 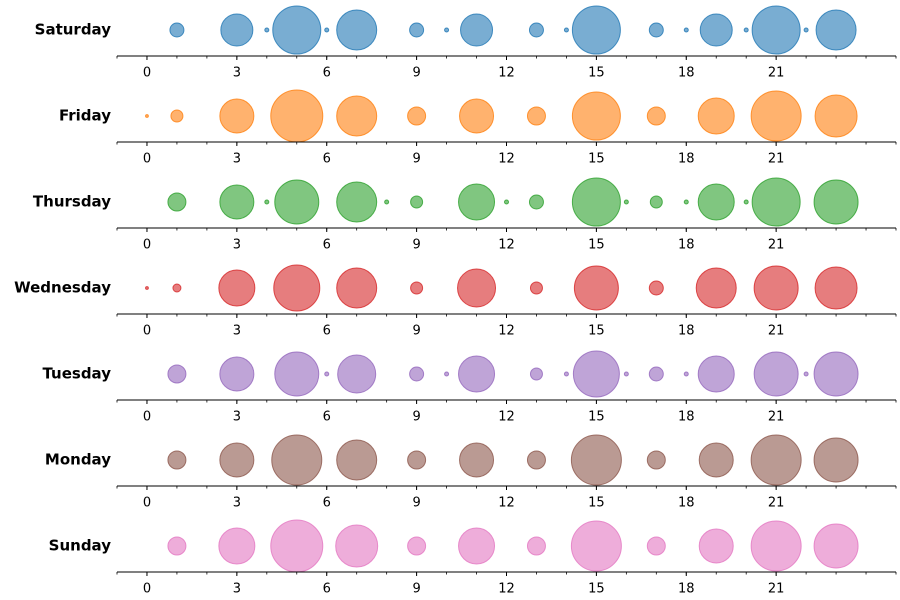 What do you see at coordinates (72, 202) in the screenshot?
I see `row-label: Thursday` at bounding box center [72, 202].